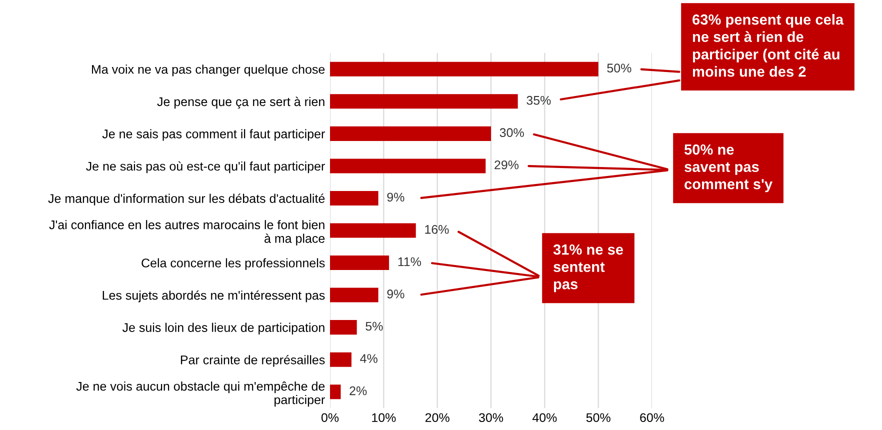  Describe the element at coordinates (410, 261) in the screenshot. I see `data-label: 11%` at that location.